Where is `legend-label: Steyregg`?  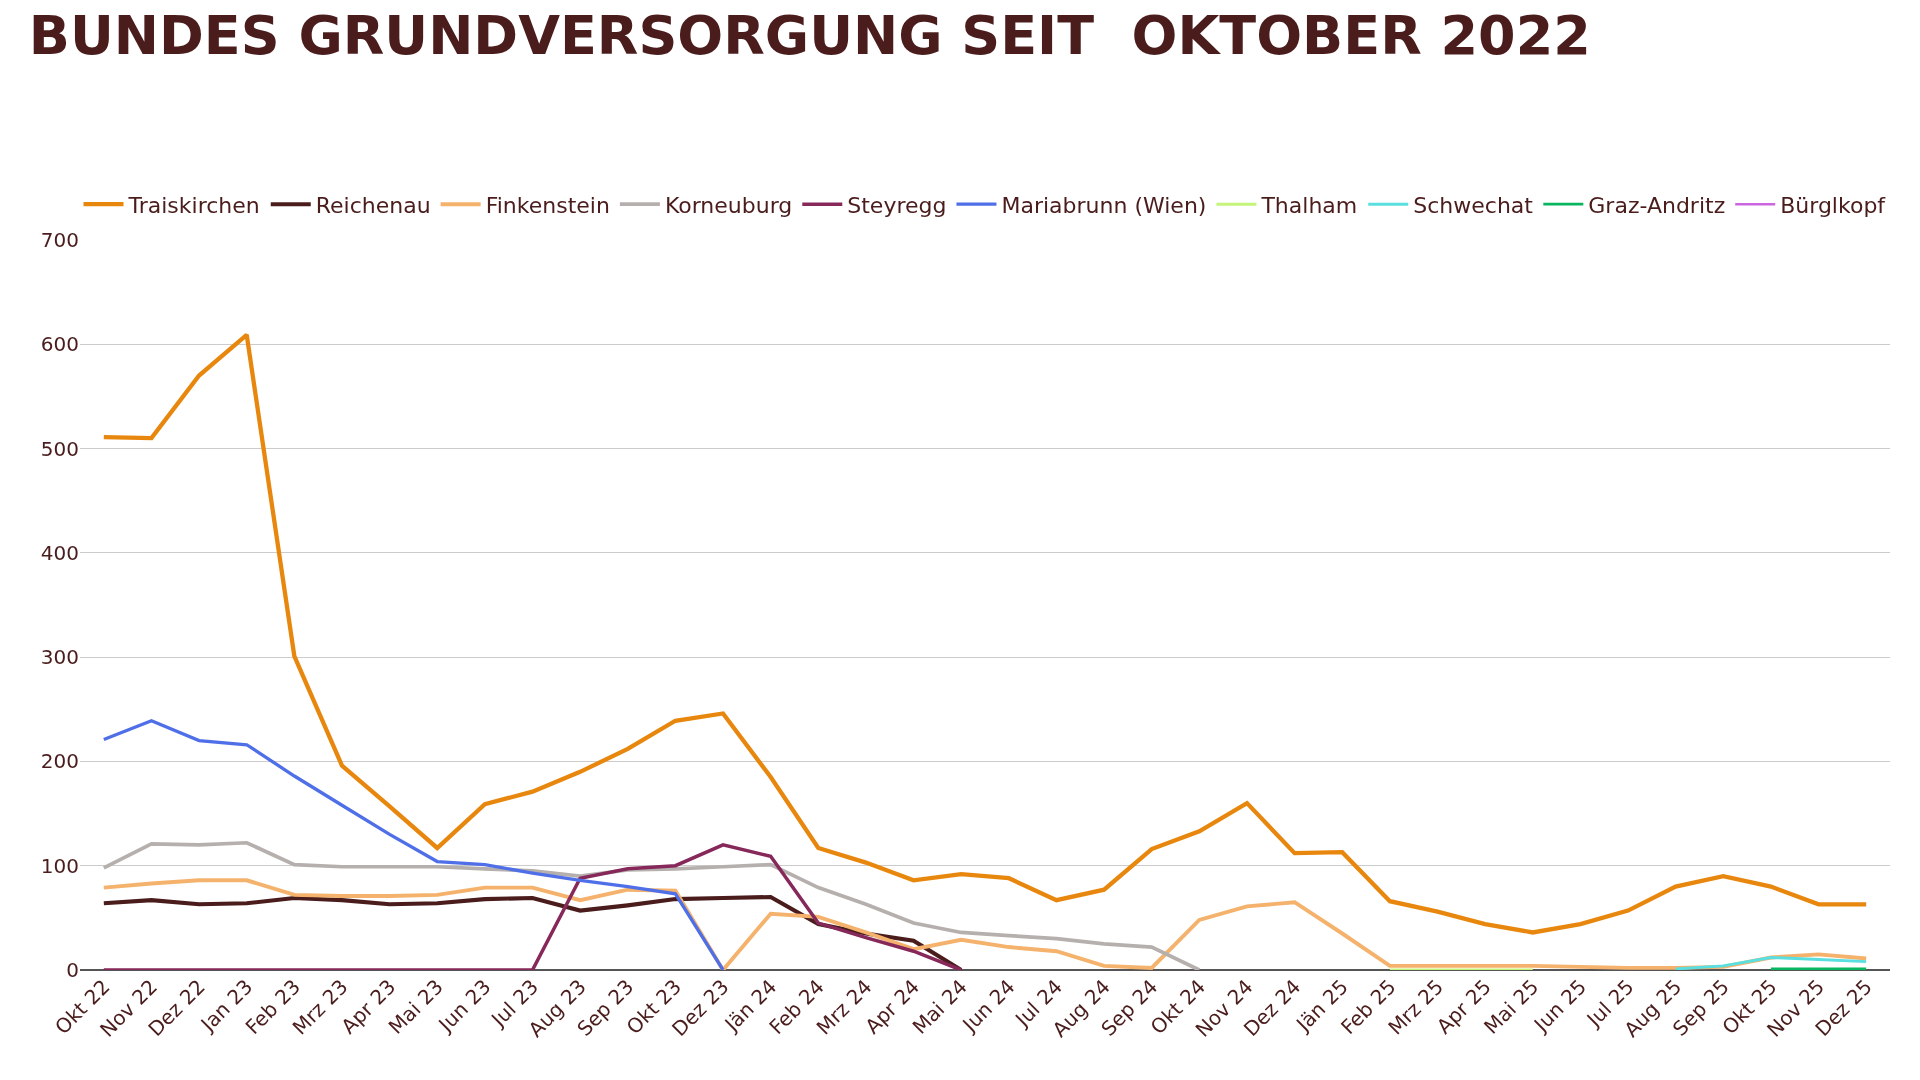
legend-label: Steyregg is located at coordinates (897, 205).